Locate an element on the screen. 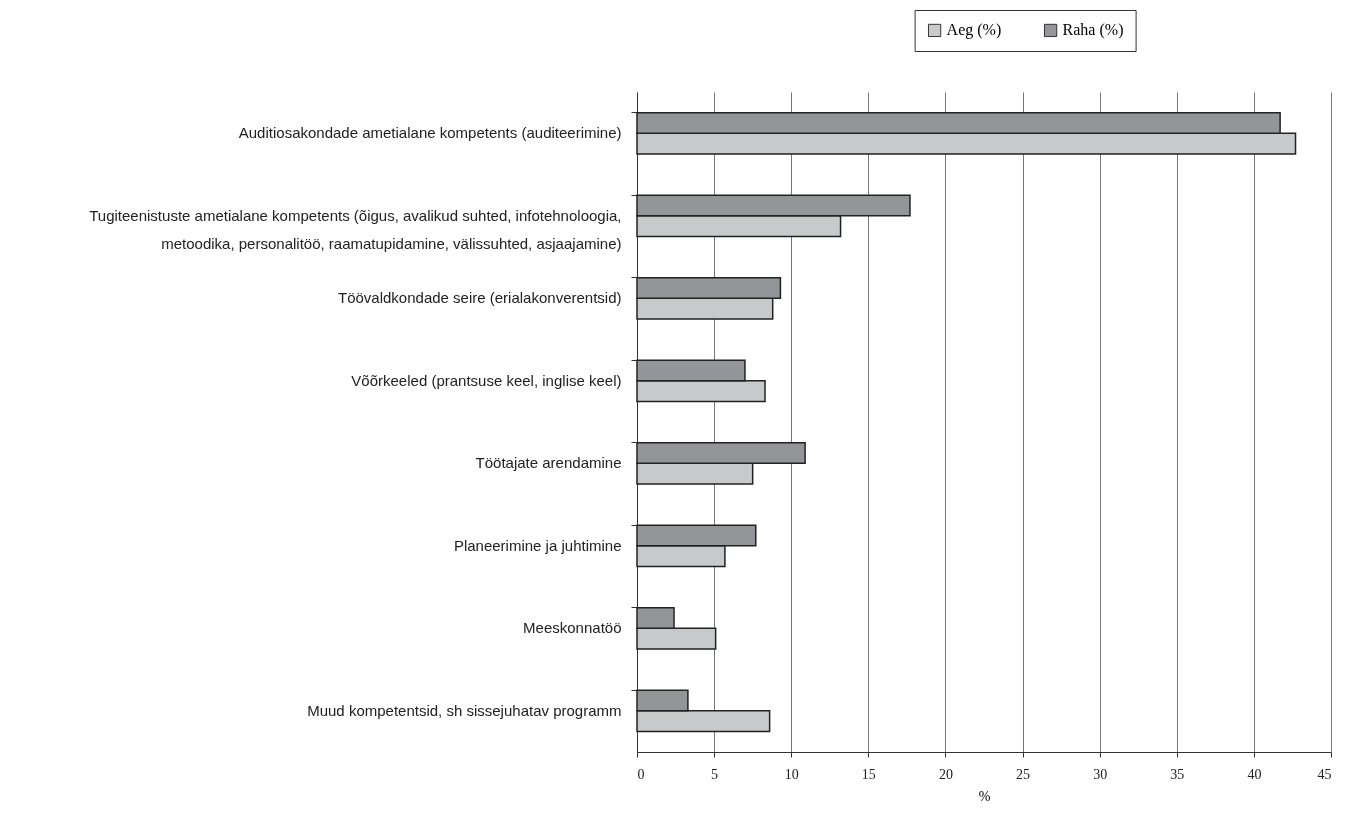  x-axis-title: % is located at coordinates (984, 796).